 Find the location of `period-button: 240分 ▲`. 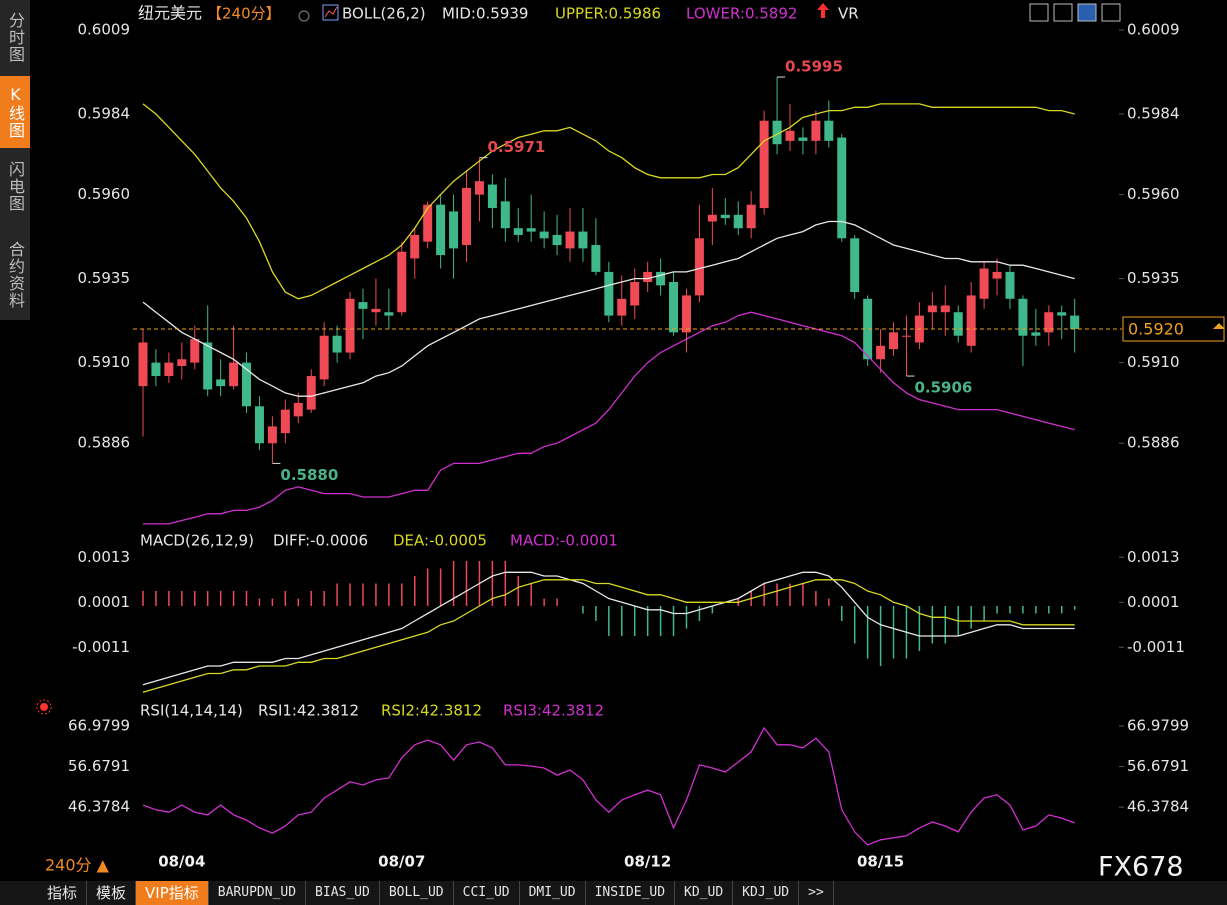

period-button: 240分 ▲ is located at coordinates (77, 865).